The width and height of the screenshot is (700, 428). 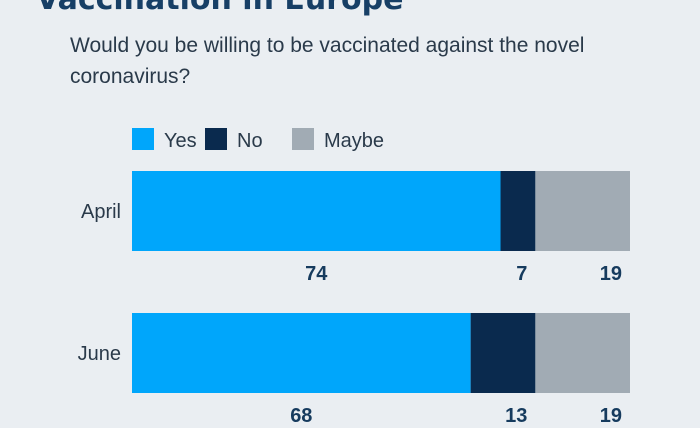 What do you see at coordinates (516, 416) in the screenshot?
I see `value-label-june-no: 13` at bounding box center [516, 416].